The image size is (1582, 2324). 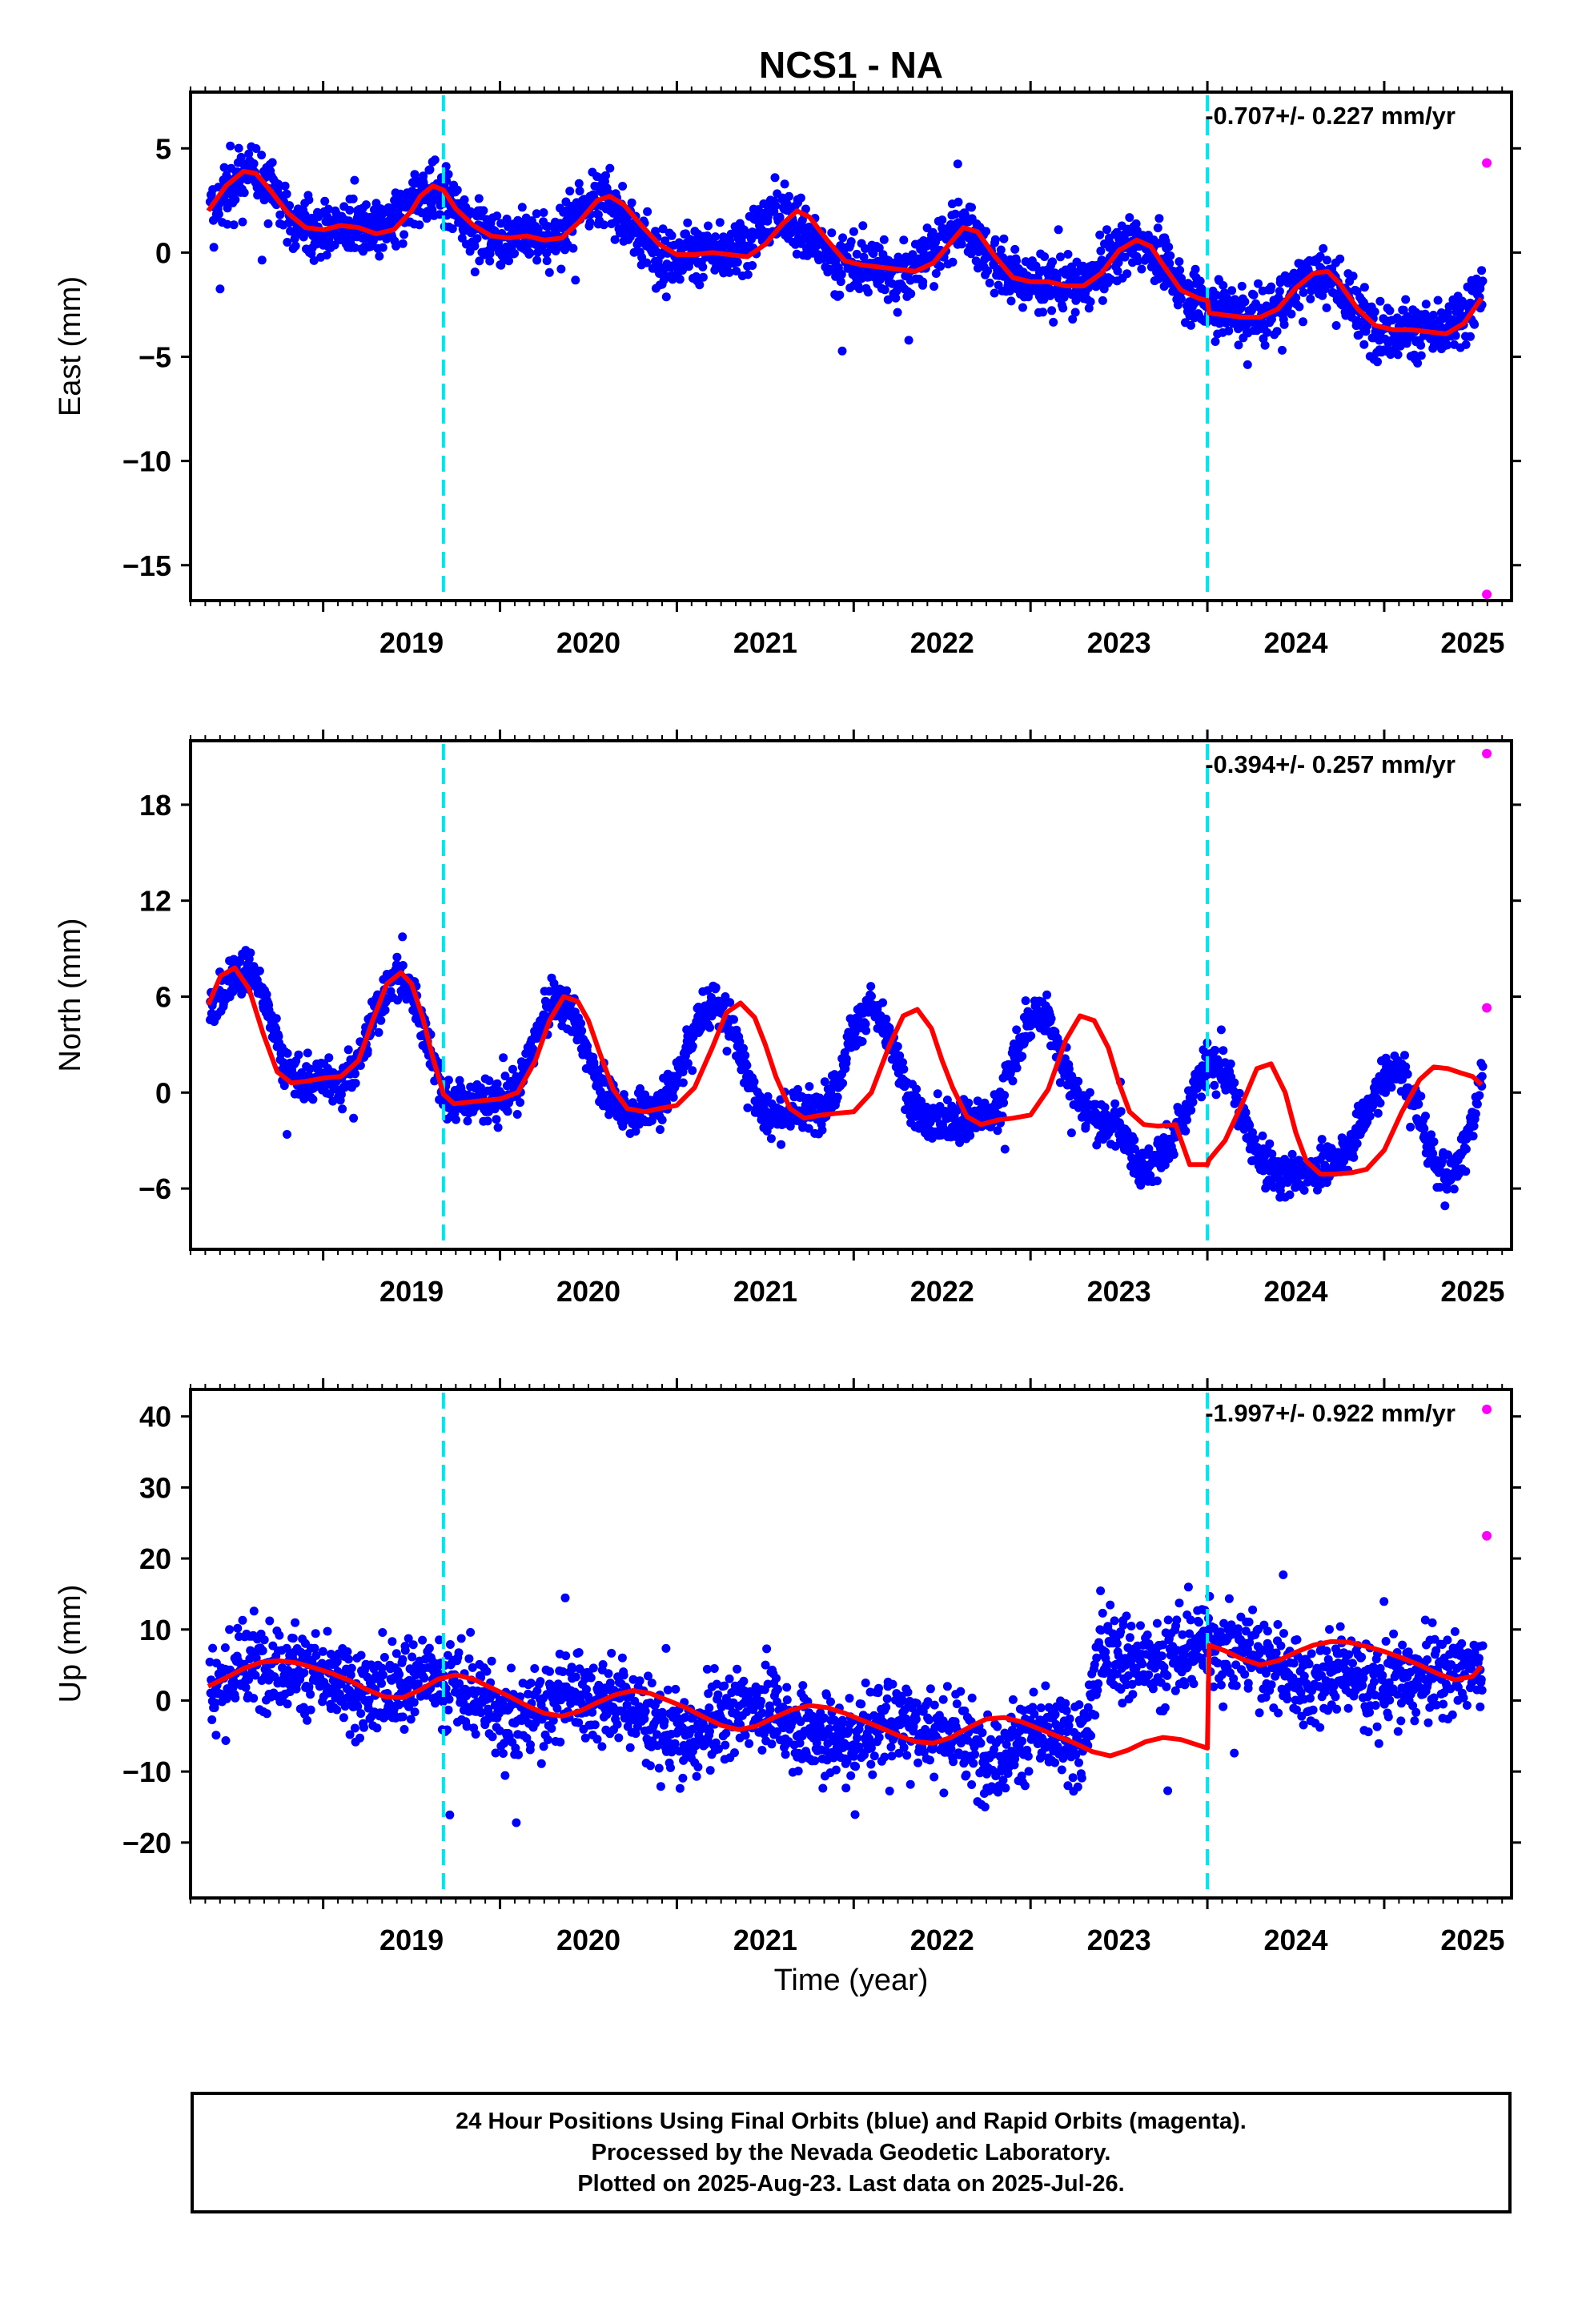 I want to click on y-tick-label: 12, so click(x=155, y=901).